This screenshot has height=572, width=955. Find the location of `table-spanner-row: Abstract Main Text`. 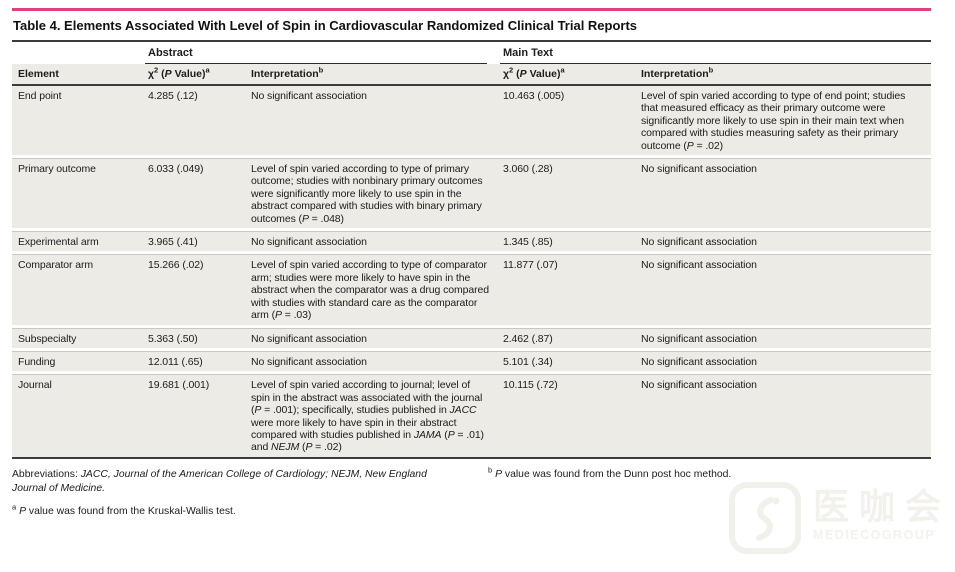

table-spanner-row: Abstract Main Text is located at coordinates (471, 53).